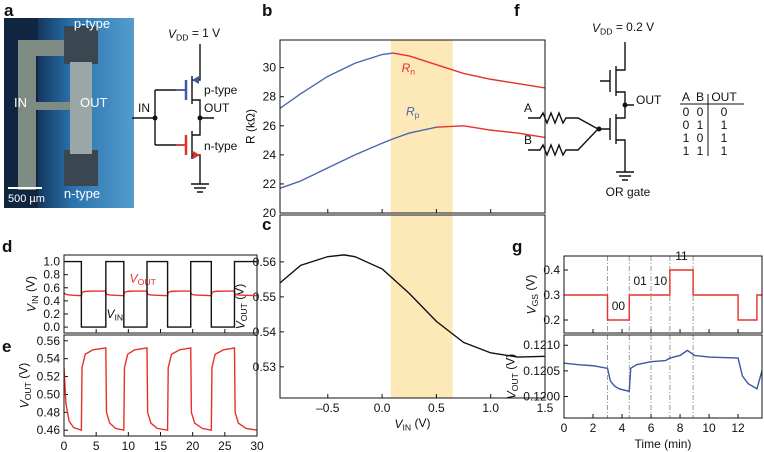  Describe the element at coordinates (270, 213) in the screenshot. I see `y-tick-label: 20` at that location.